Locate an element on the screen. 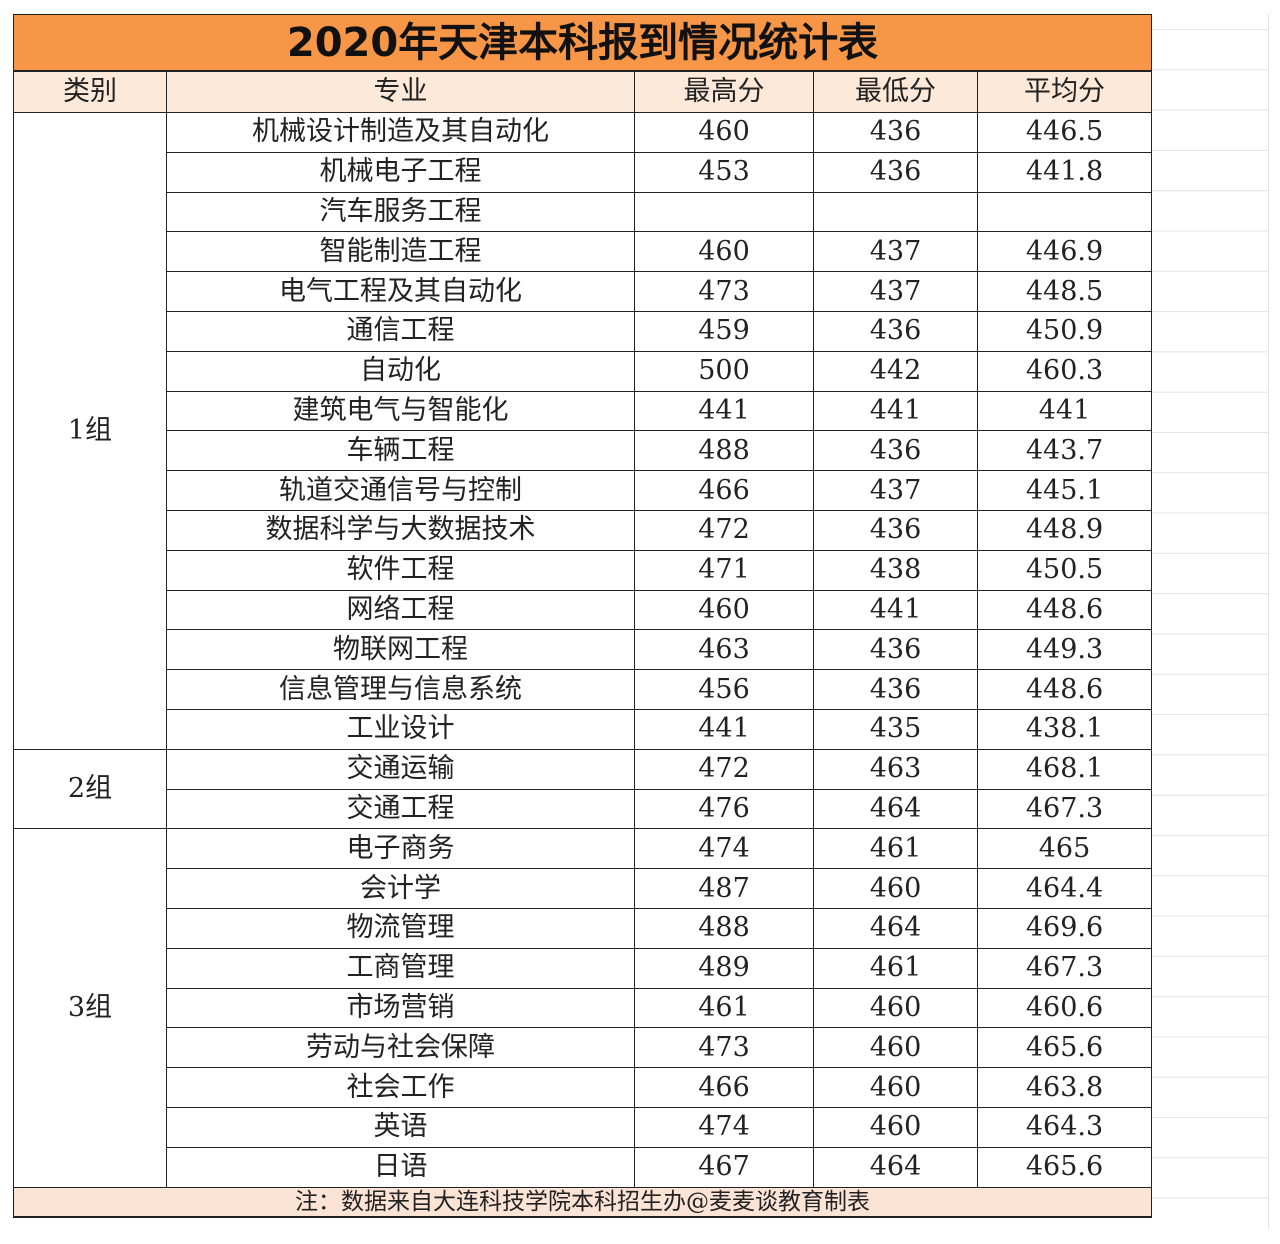 The height and width of the screenshot is (1244, 1280). major-cell: 物联网工程 is located at coordinates (400, 650).